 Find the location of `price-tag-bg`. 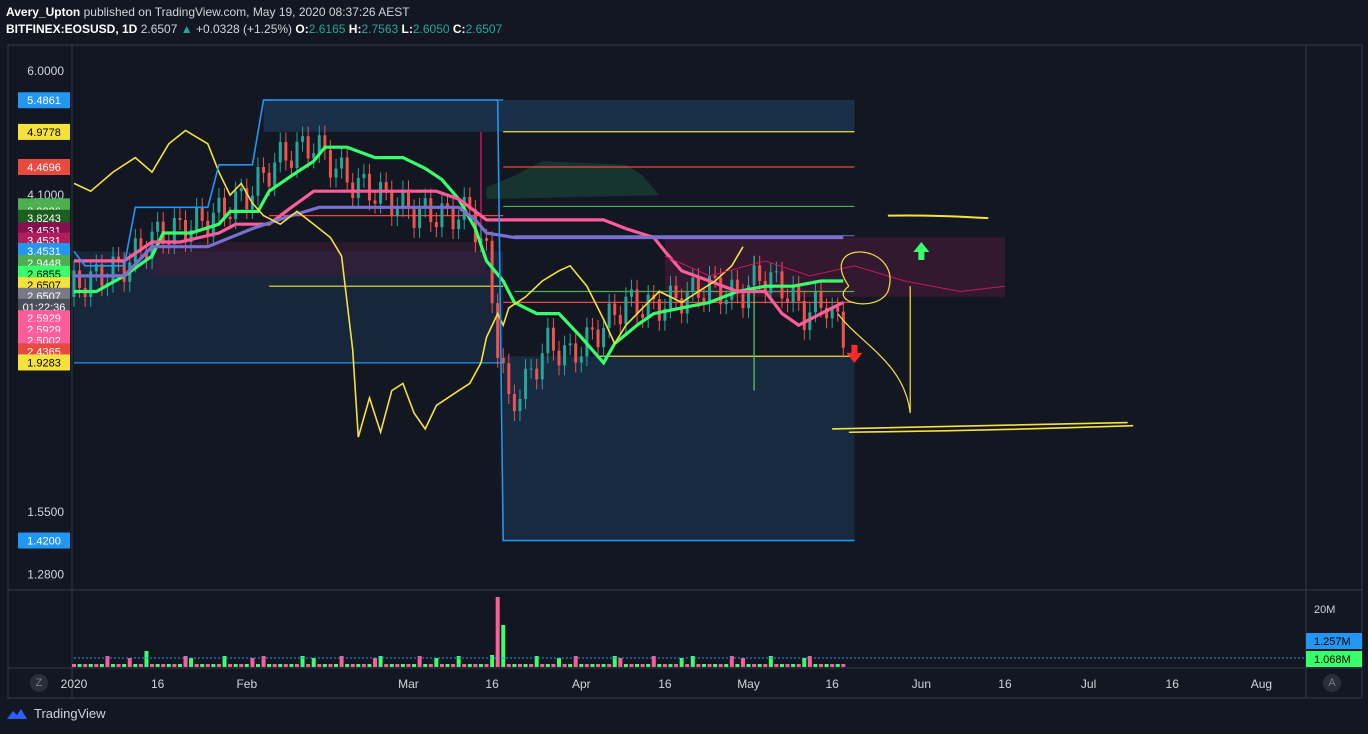

price-tag-bg is located at coordinates (44, 131).